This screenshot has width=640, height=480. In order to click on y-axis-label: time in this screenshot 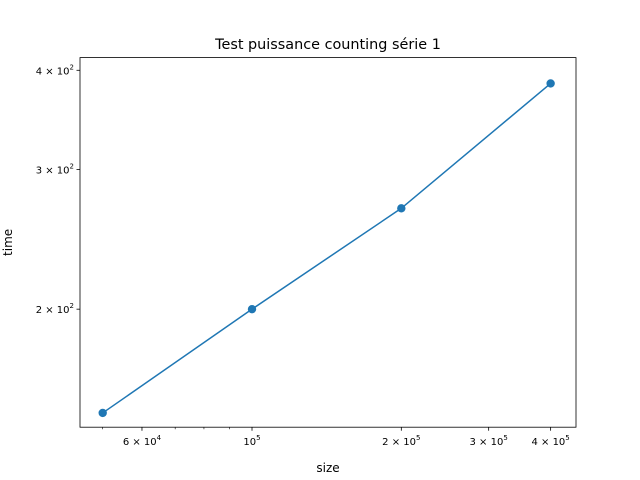, I will do `click(8, 242)`.